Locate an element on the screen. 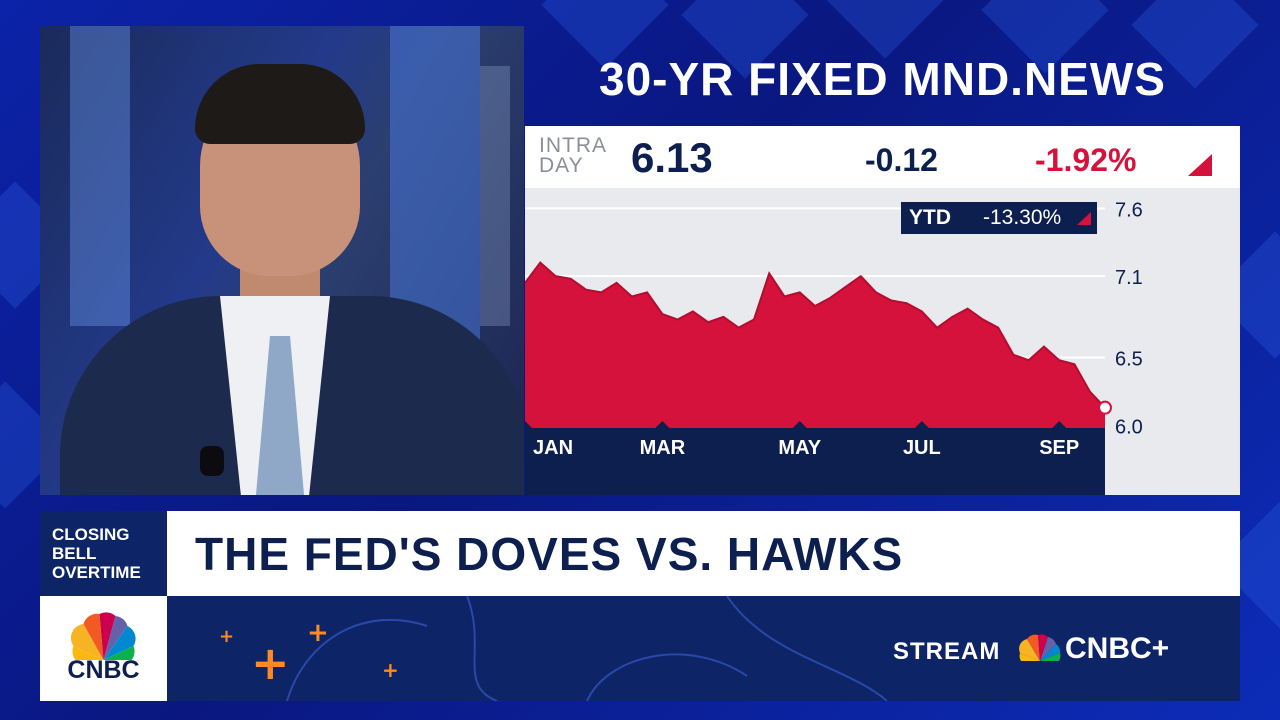 Image resolution: width=1280 pixels, height=720 pixels. ytd-triangle-icon is located at coordinates (1084, 218).